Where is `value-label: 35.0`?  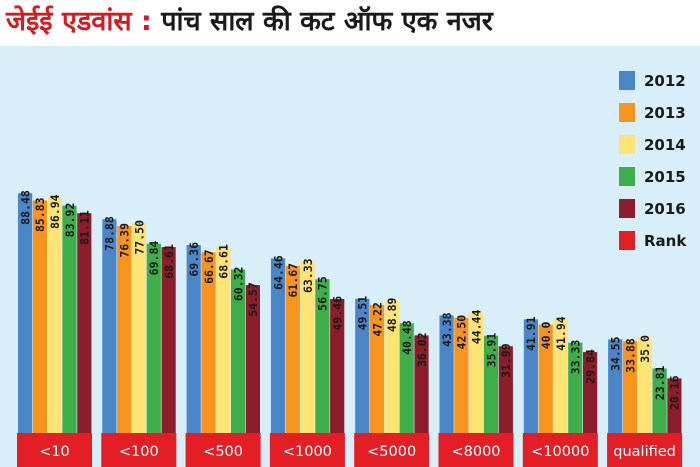
value-label: 35.0 is located at coordinates (645, 349).